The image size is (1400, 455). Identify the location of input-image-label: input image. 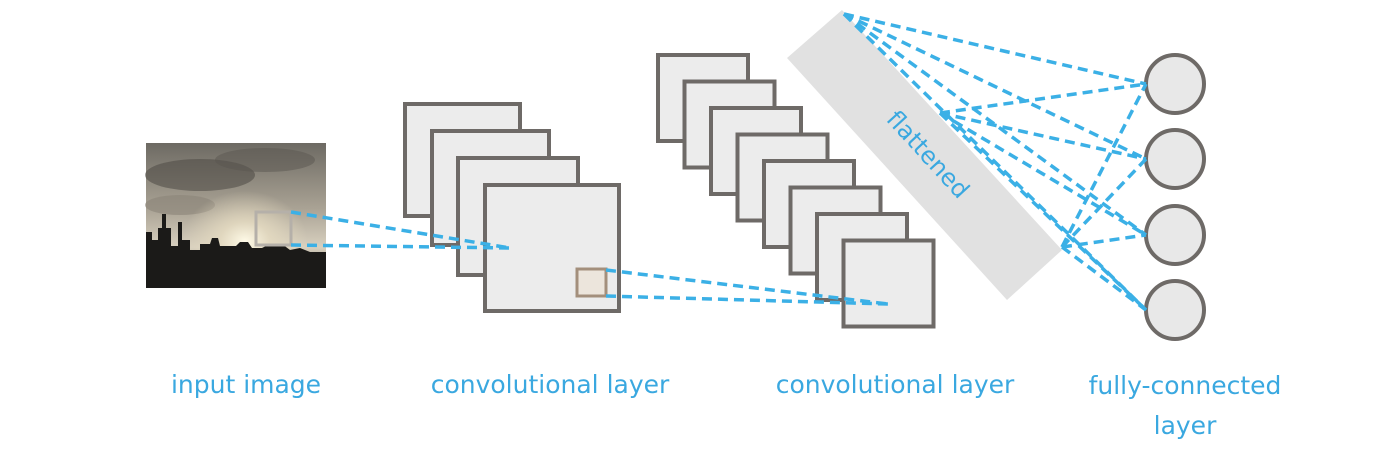
(246, 384).